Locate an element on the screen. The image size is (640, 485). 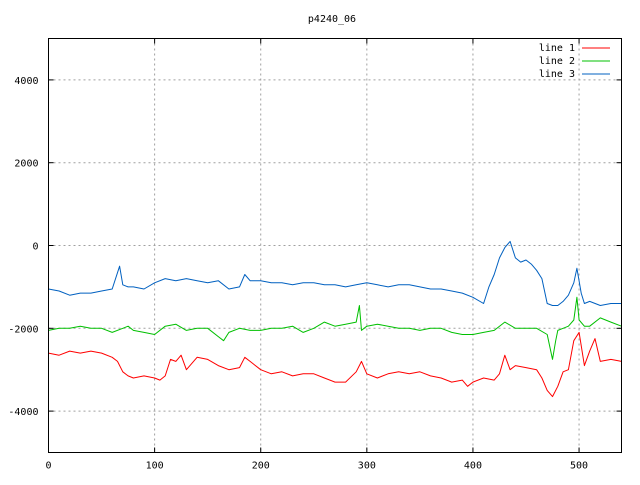
y-tick-label: 0 is located at coordinates (35, 247).